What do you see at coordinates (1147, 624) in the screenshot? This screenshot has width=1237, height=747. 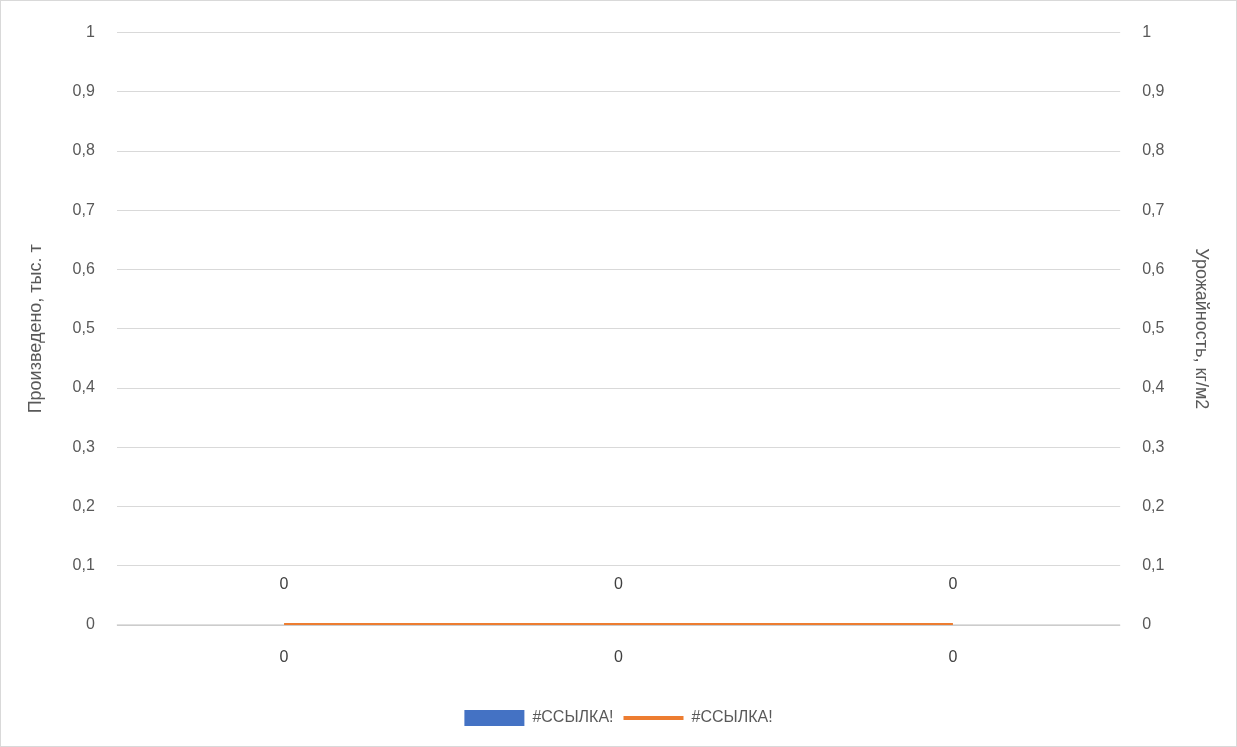 I see `y2-tick-label: 0` at bounding box center [1147, 624].